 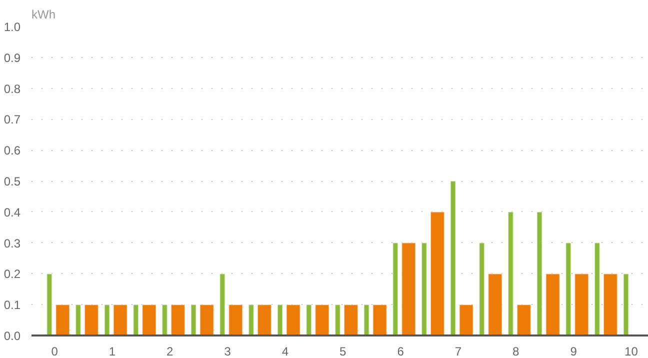 What do you see at coordinates (631, 351) in the screenshot?
I see `x-tick-label: 10` at bounding box center [631, 351].